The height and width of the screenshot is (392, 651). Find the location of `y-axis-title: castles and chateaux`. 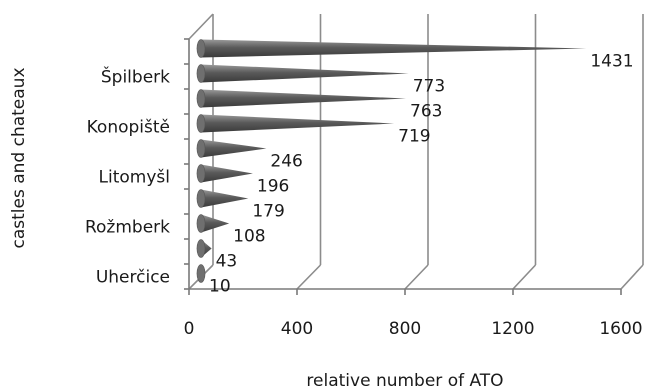

y-axis-title: castles and chateaux is located at coordinates (19, 157).